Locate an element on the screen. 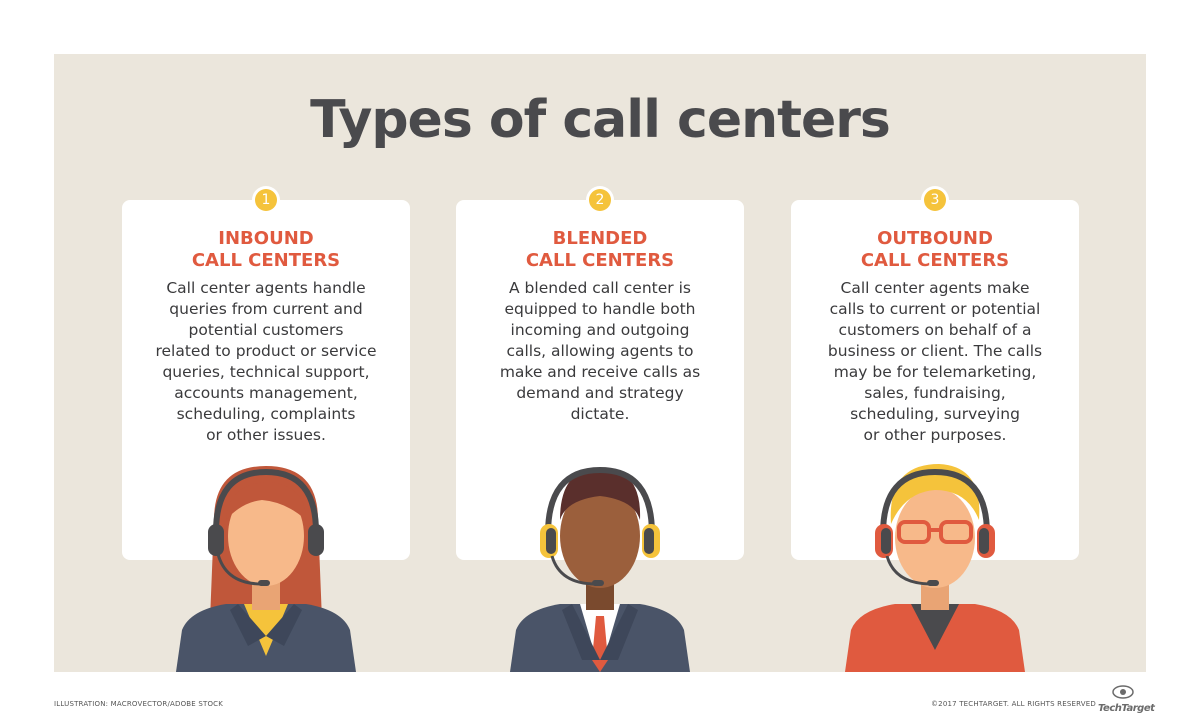 This screenshot has width=1200, height=726. card-title: BLENDED CALL CENTERS is located at coordinates (600, 250).